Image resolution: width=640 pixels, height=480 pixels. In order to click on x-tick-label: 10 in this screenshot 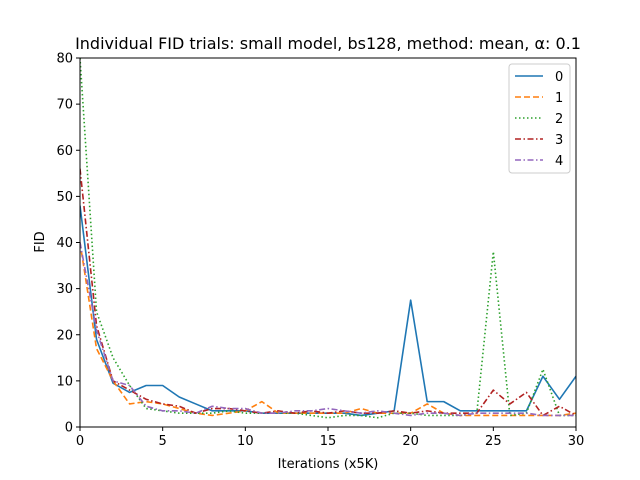, I will do `click(245, 441)`.